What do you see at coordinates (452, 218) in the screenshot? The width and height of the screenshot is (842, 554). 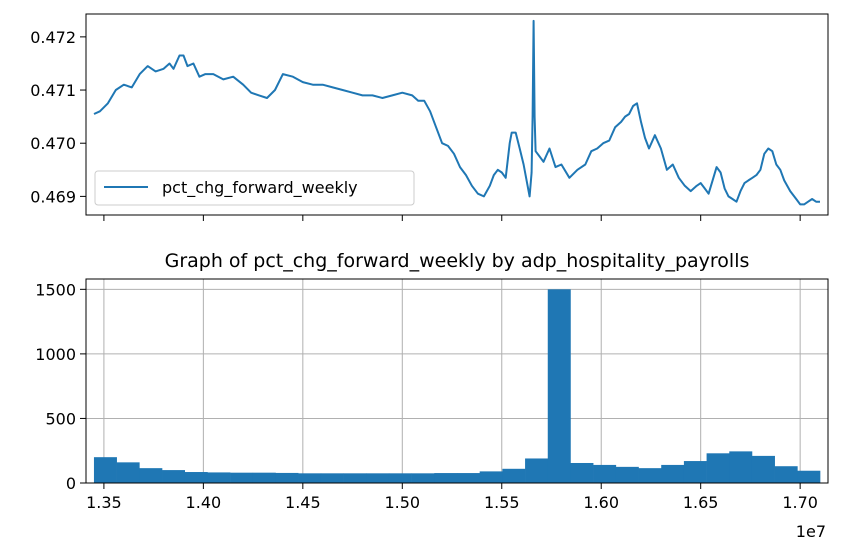 I see `x-axis-ticks` at bounding box center [452, 218].